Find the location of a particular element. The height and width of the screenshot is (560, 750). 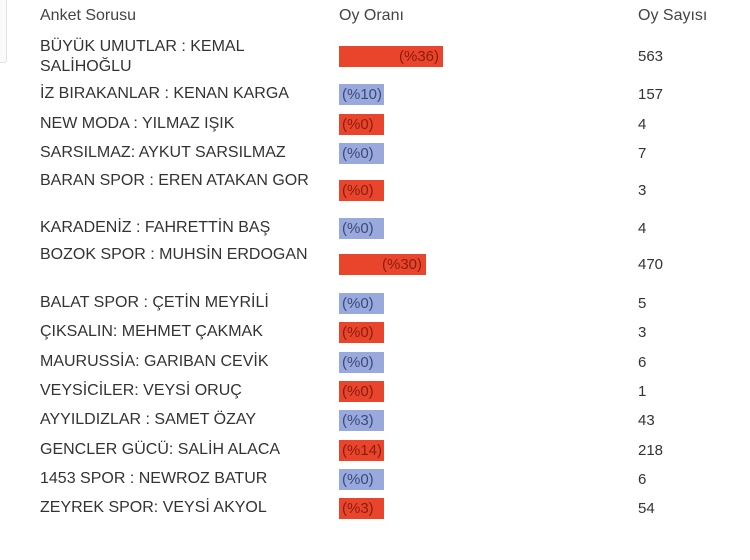

poll-row: BOZOK SPOR : MUHSİN ERDOGAN (%30) 470 is located at coordinates (375, 264).